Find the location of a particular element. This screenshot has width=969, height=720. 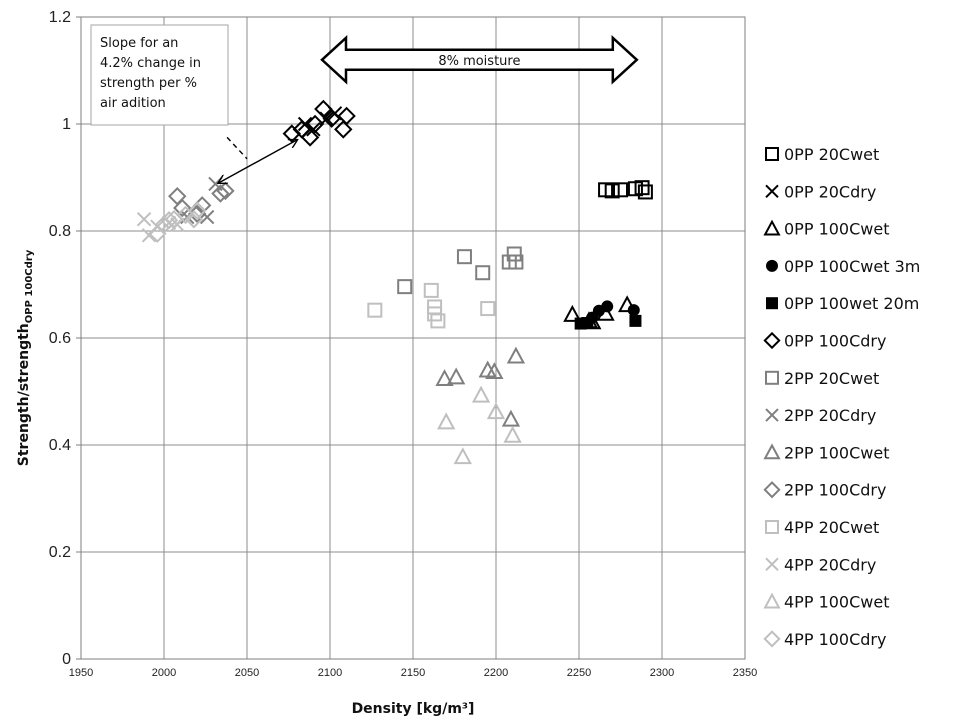

x-axis-title: Density [kg/m³] is located at coordinates (413, 709).